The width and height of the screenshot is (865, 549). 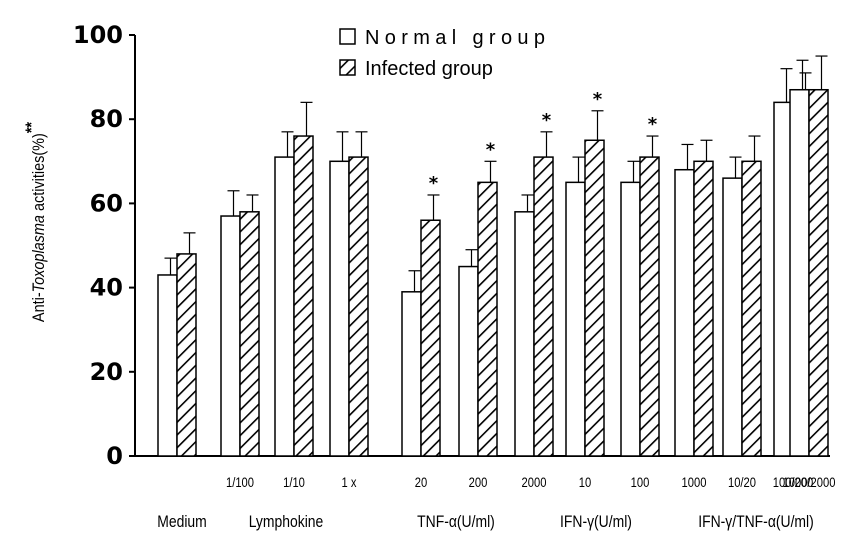 I want to click on category-tick-label: 10/20, so click(x=742, y=482).